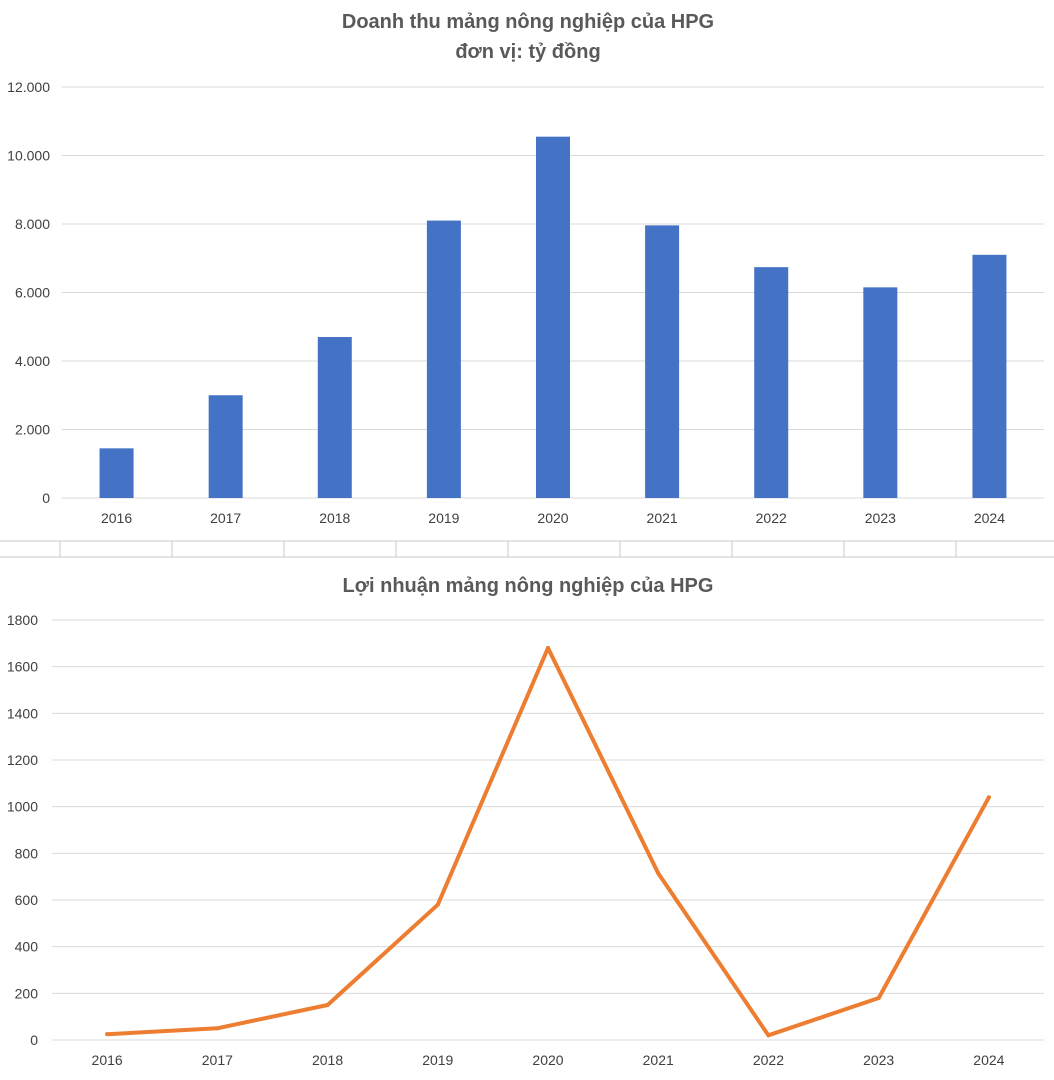  I want to click on y-tick-label: 1000, so click(22, 807).